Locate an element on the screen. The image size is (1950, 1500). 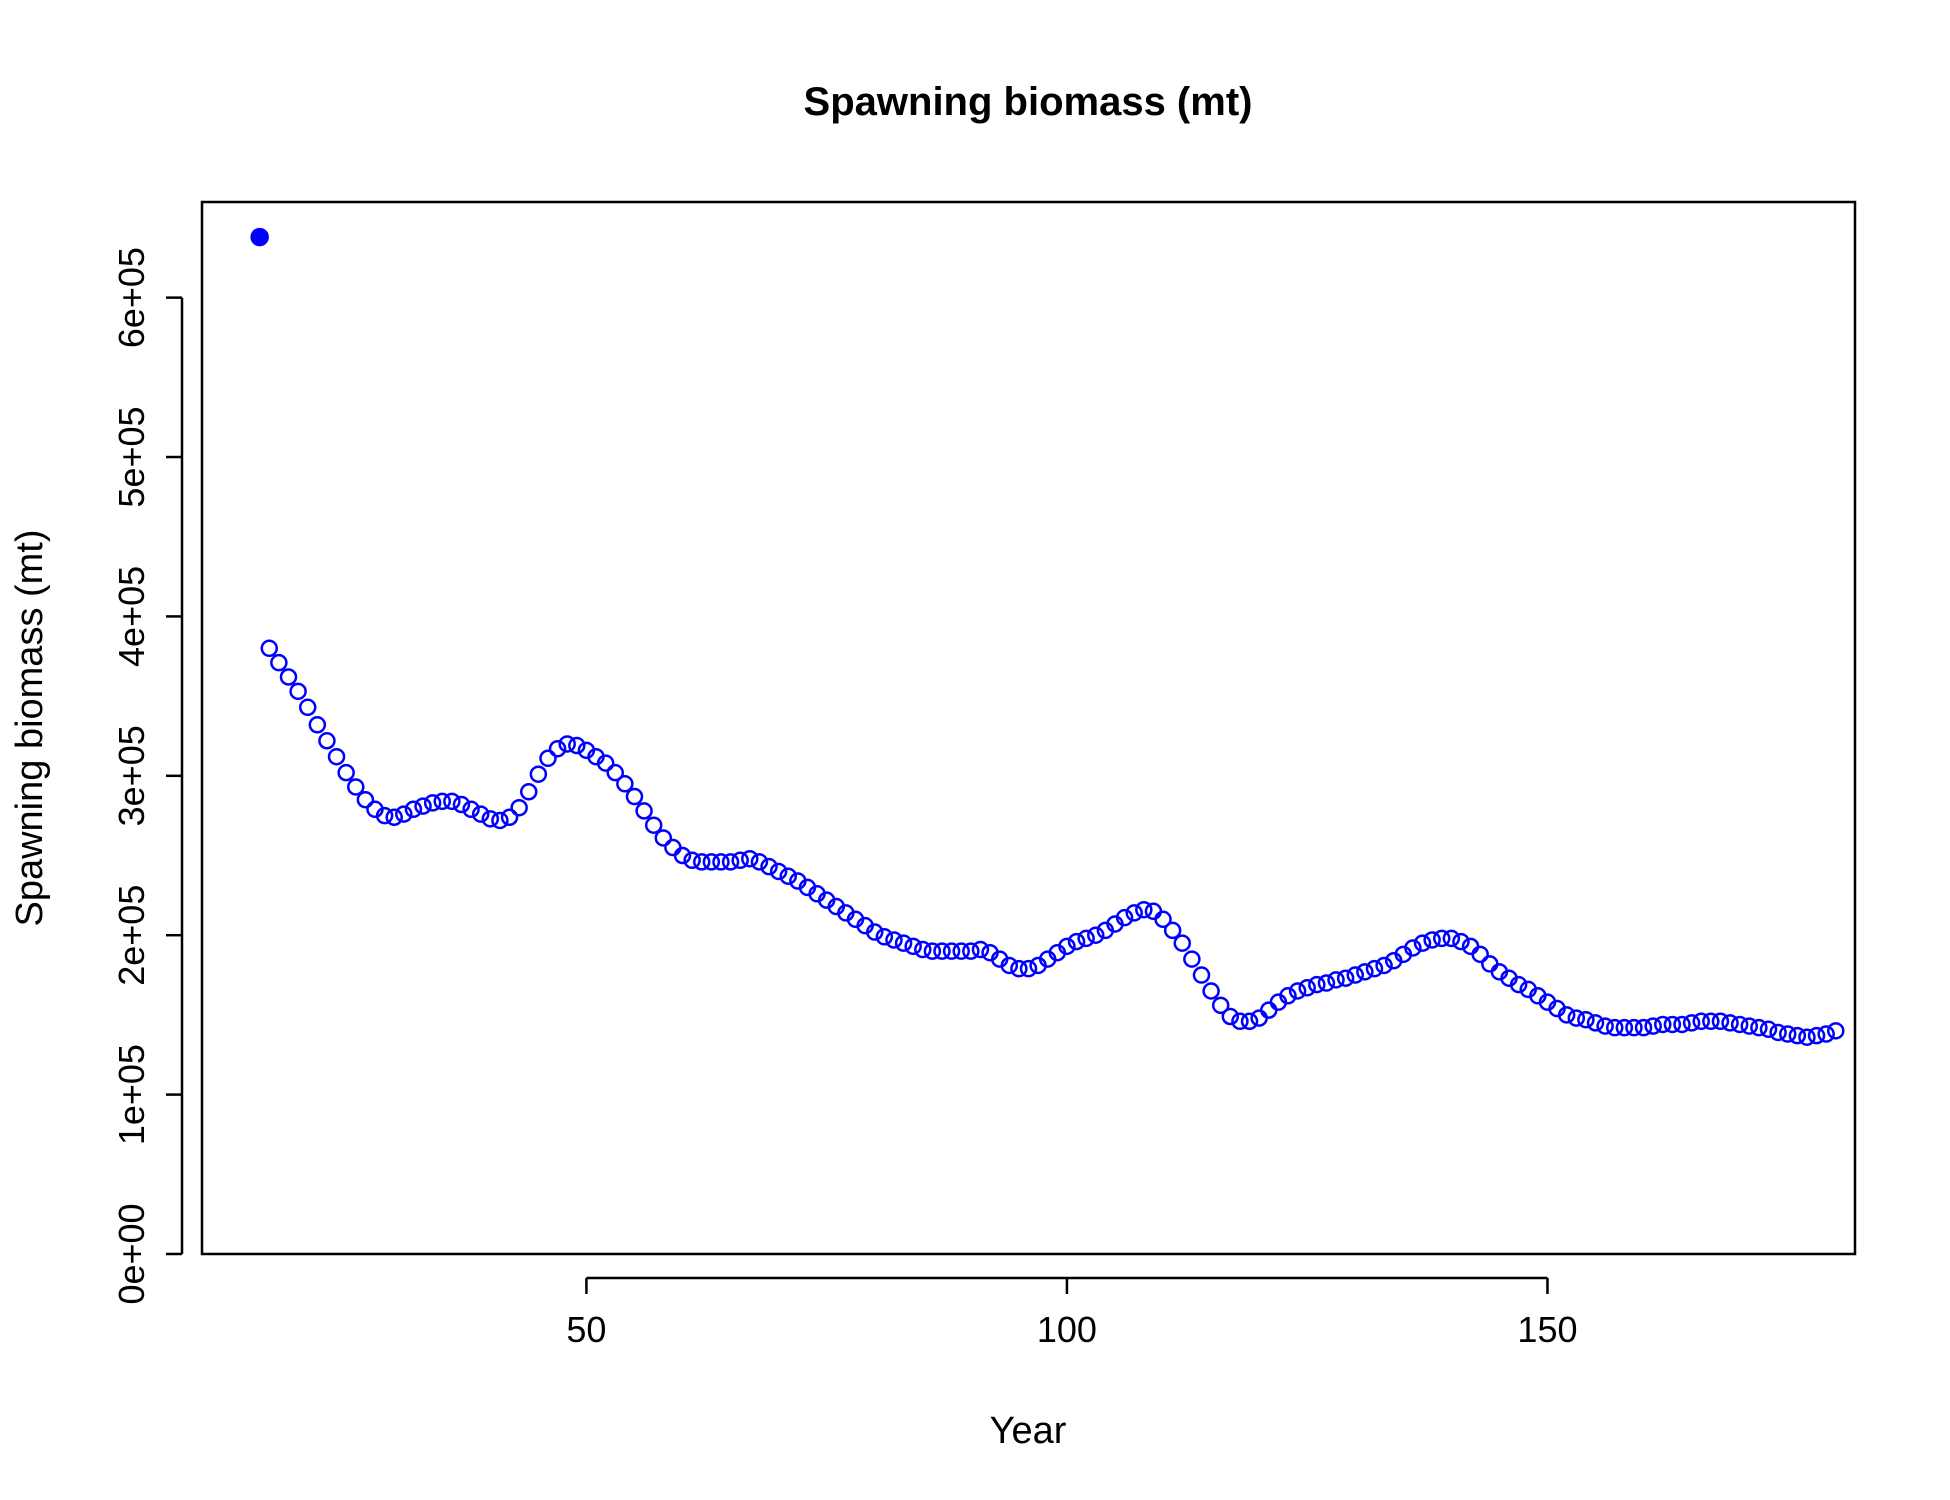
y-axis-label: Spawning biomass (mt) is located at coordinates (30, 727).